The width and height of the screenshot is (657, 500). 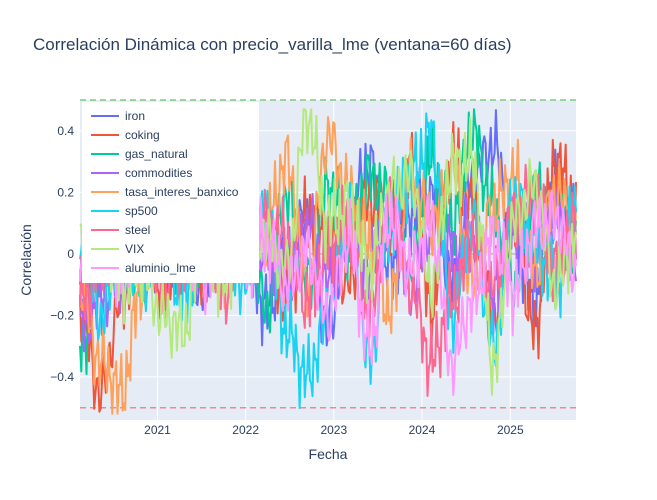 I want to click on legend-item-tasa-interes-banxico: tasa_interes_banxico, so click(x=165, y=192).